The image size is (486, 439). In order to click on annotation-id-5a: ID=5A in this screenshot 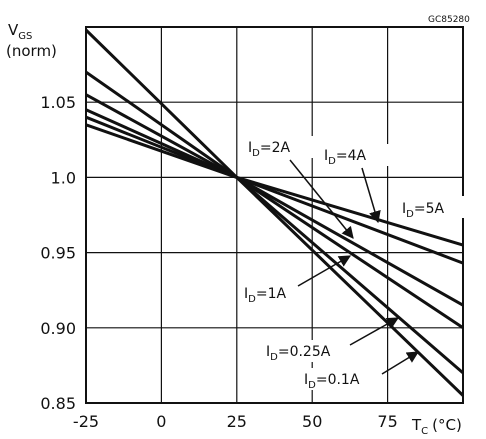, I will do `click(431, 208)`.